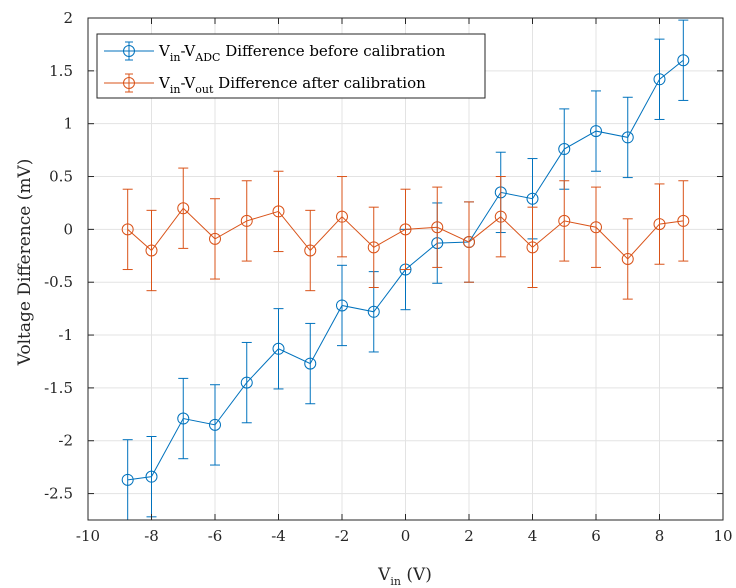  I want to click on y-tick-label: 1.5, so click(61, 71).